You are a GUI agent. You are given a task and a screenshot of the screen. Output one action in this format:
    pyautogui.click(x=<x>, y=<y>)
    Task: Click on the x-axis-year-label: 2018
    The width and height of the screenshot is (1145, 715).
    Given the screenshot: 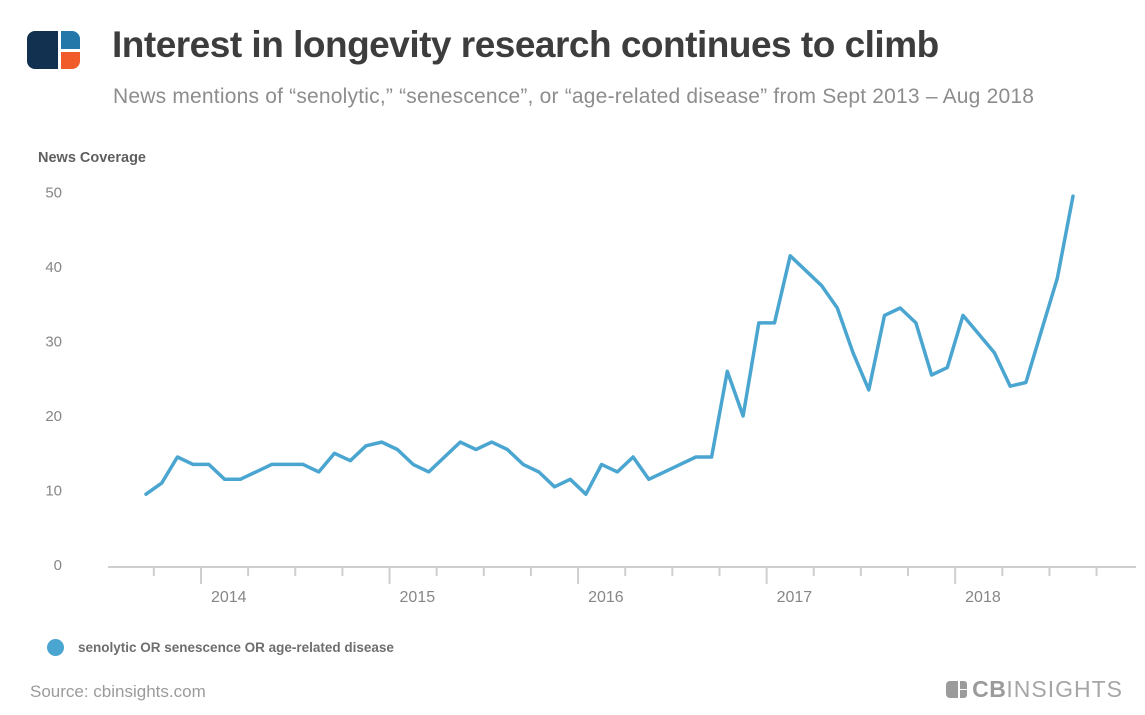 What is the action you would take?
    pyautogui.click(x=983, y=597)
    